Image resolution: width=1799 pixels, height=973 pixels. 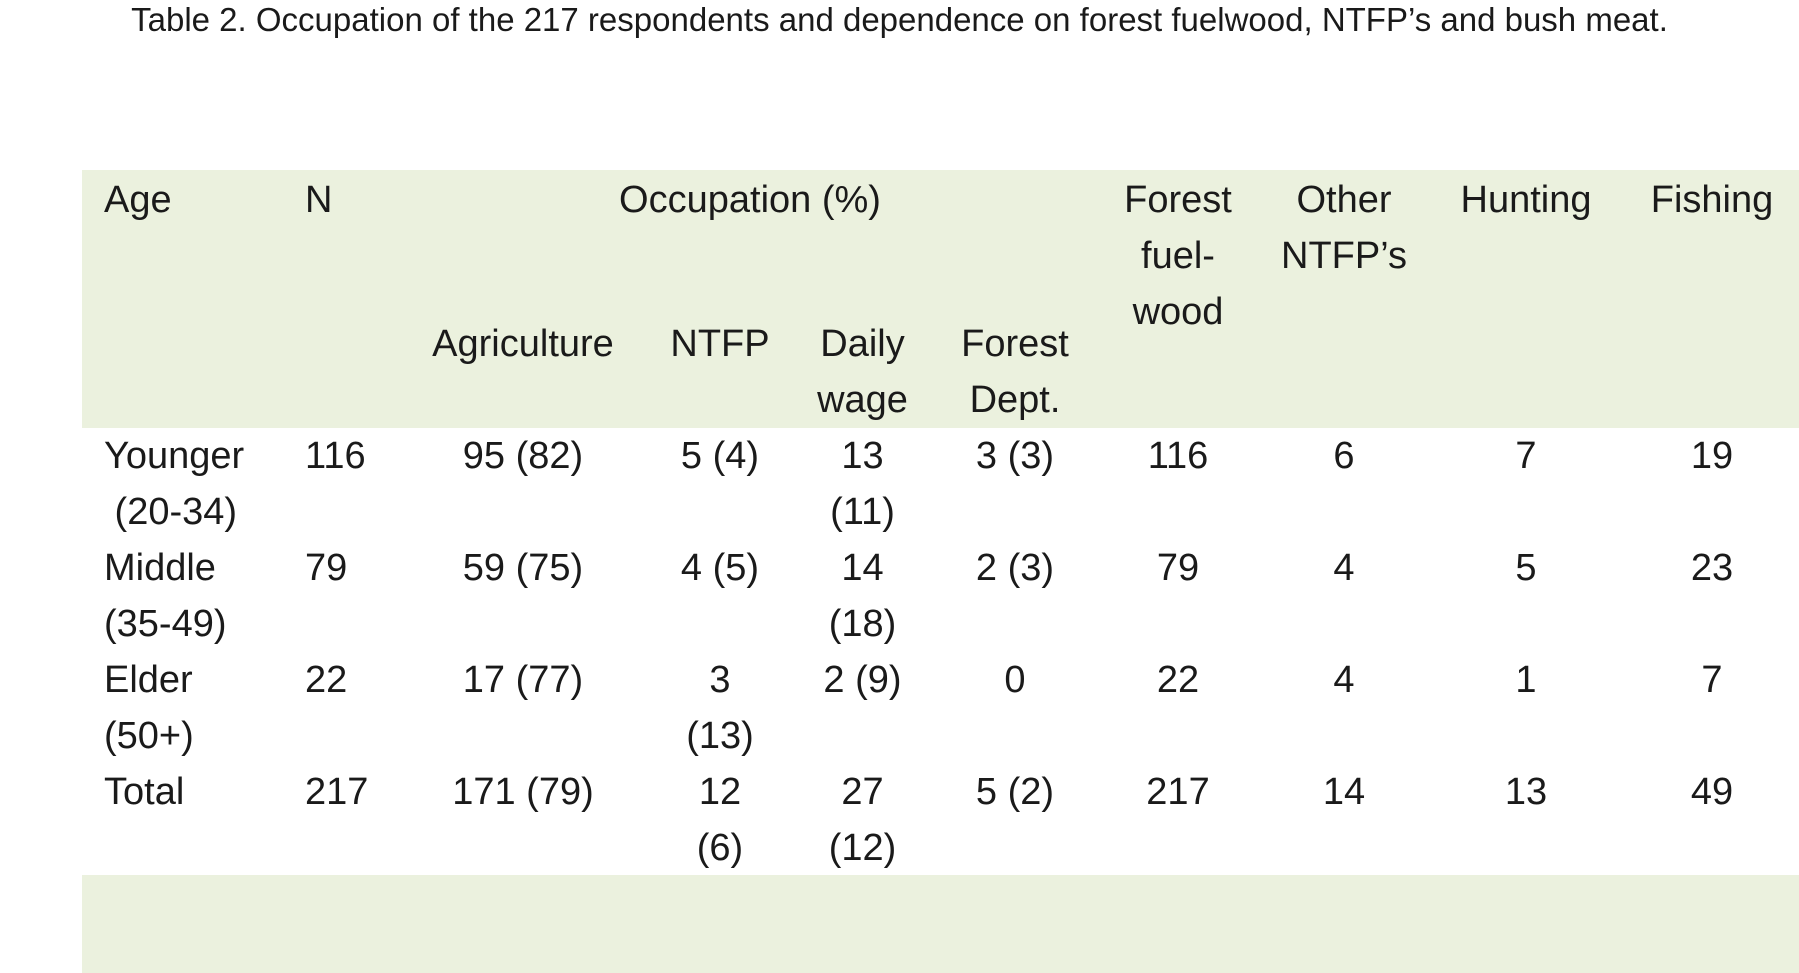 What do you see at coordinates (1178, 200) in the screenshot?
I see `header-forest-fuelwood-1: Forest` at bounding box center [1178, 200].